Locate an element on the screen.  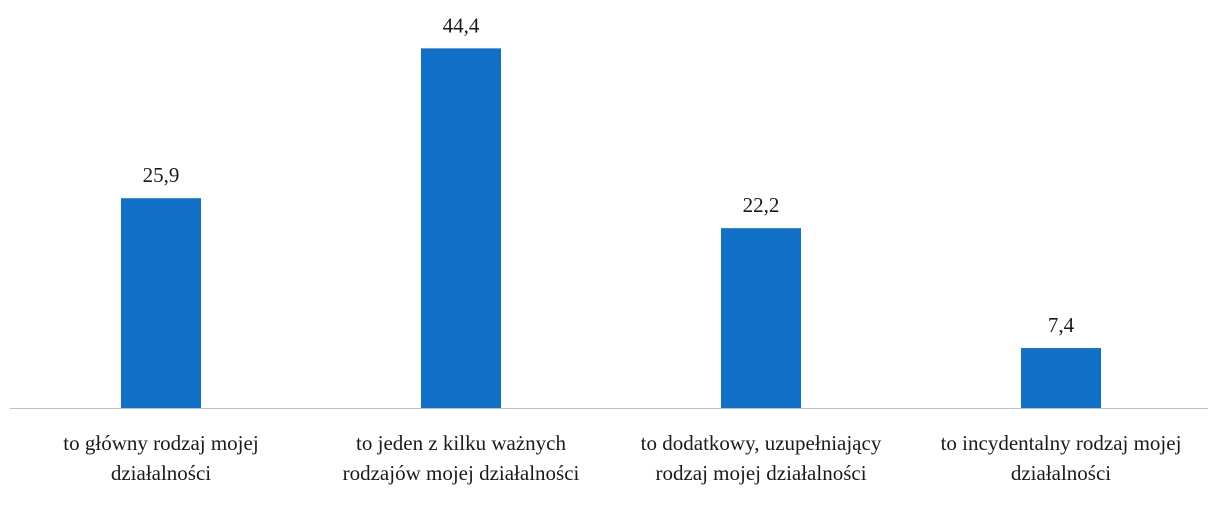
data-label: 22,2 is located at coordinates (761, 205).